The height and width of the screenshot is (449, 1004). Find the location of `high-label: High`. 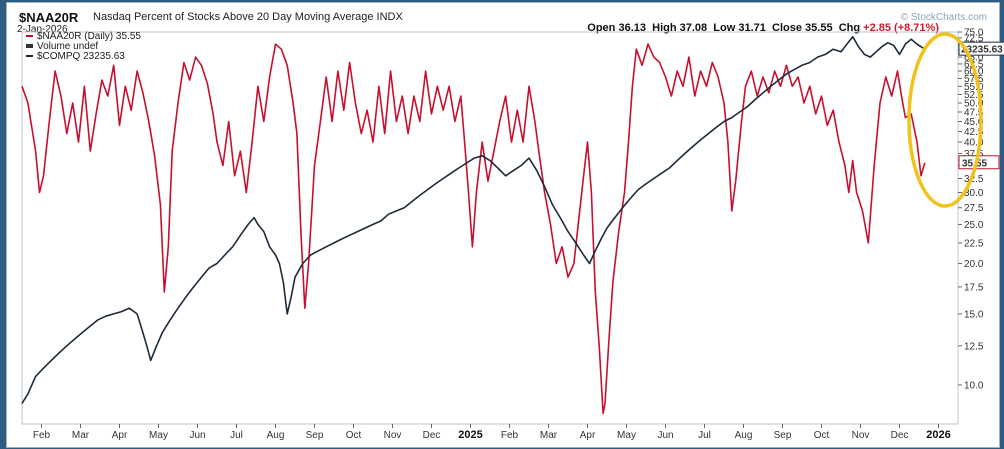

high-label: High is located at coordinates (664, 28).